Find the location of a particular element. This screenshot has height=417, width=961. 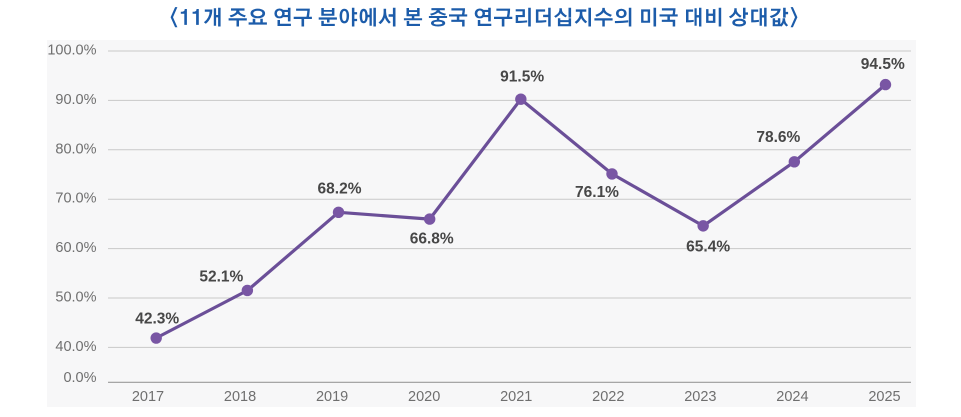

chart-title: 〈11개 주요 연구 분야에서 본 중국 연구리더십지수의 미국 대비 상대값〉 is located at coordinates (480, 17).